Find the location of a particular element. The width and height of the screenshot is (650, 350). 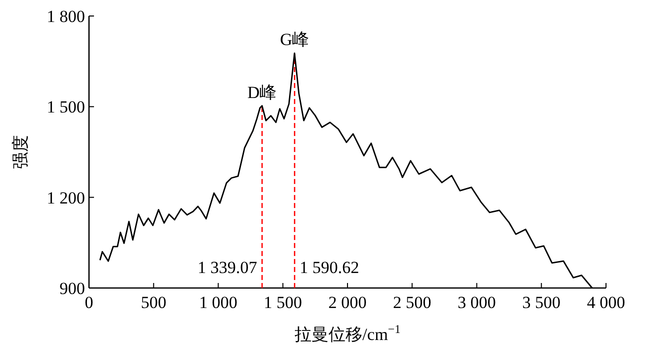

ref-line-label: 1 339.07 is located at coordinates (228, 267).